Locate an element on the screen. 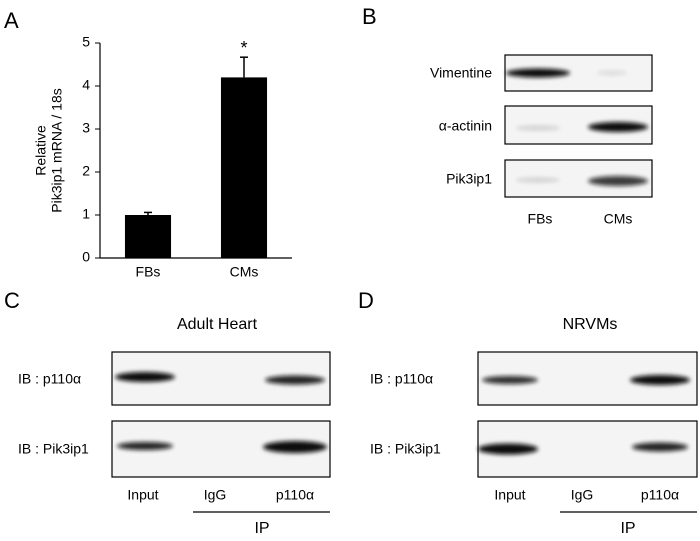 The image size is (700, 541). row-label: Pik3ip1 is located at coordinates (469, 179).